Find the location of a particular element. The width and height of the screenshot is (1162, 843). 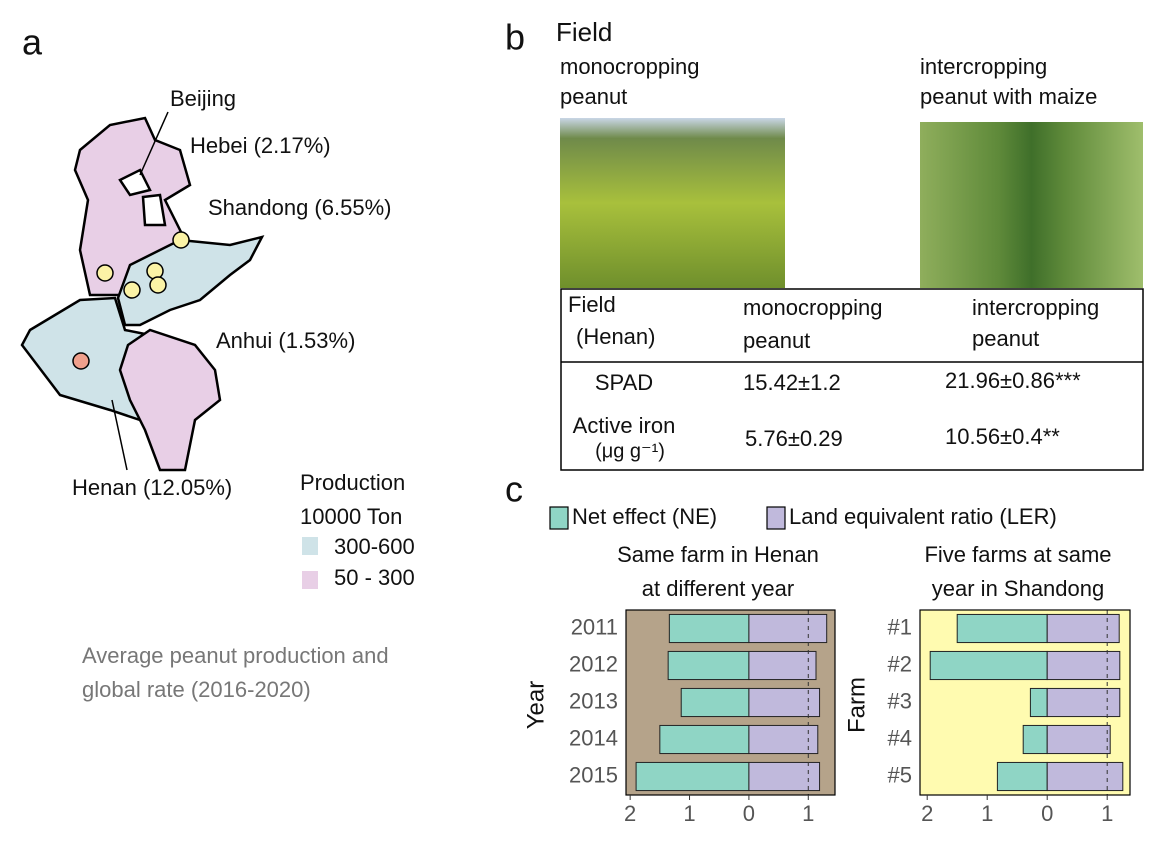

table-header: intercropping is located at coordinates (1035, 307).